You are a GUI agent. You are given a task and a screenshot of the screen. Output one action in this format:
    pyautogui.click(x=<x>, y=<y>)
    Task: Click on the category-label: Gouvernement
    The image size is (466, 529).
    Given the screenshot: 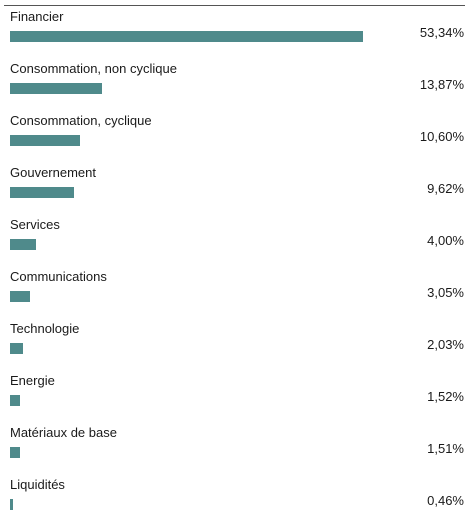 What is the action you would take?
    pyautogui.click(x=53, y=172)
    